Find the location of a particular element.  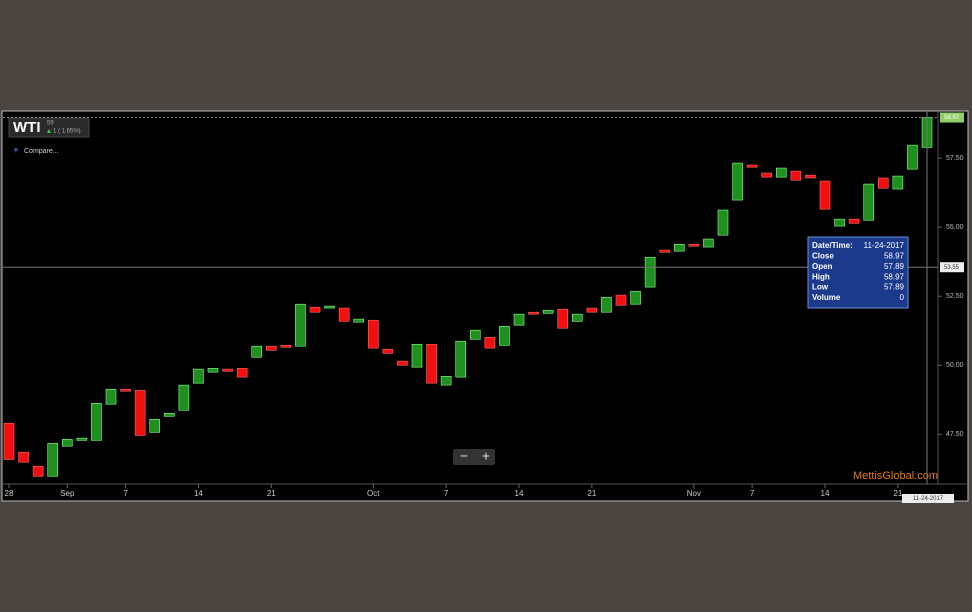

tooltip-value: 0 is located at coordinates (902, 297).